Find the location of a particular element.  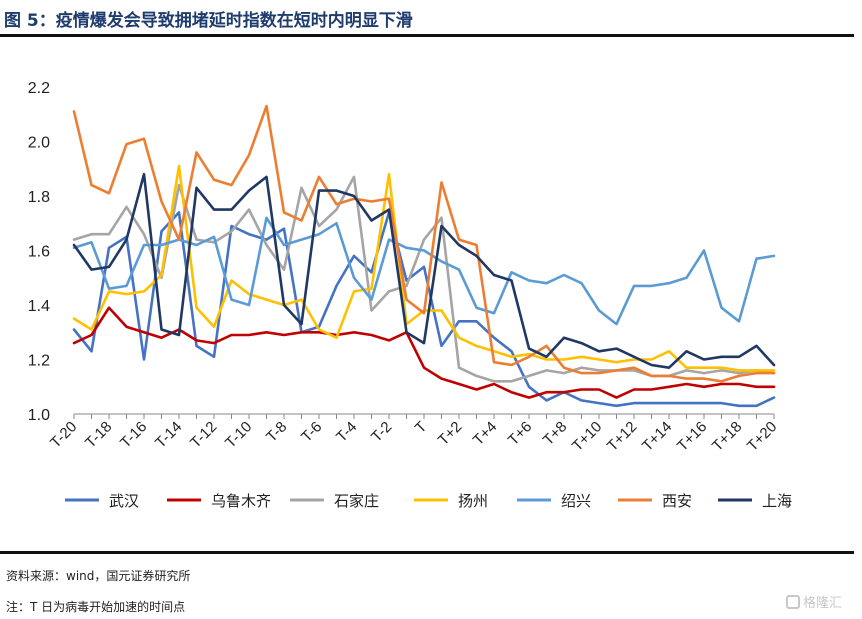

figure-title: 图 5：疫情爆发会导致拥堵延时指数在短时内明显下滑 is located at coordinates (208, 21).